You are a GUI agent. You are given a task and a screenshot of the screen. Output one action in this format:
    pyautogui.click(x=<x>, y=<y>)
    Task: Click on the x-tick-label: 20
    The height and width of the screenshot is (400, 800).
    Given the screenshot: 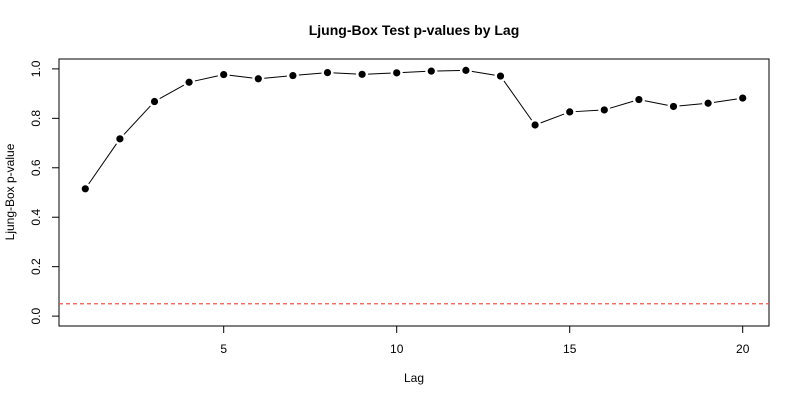 What is the action you would take?
    pyautogui.click(x=743, y=349)
    